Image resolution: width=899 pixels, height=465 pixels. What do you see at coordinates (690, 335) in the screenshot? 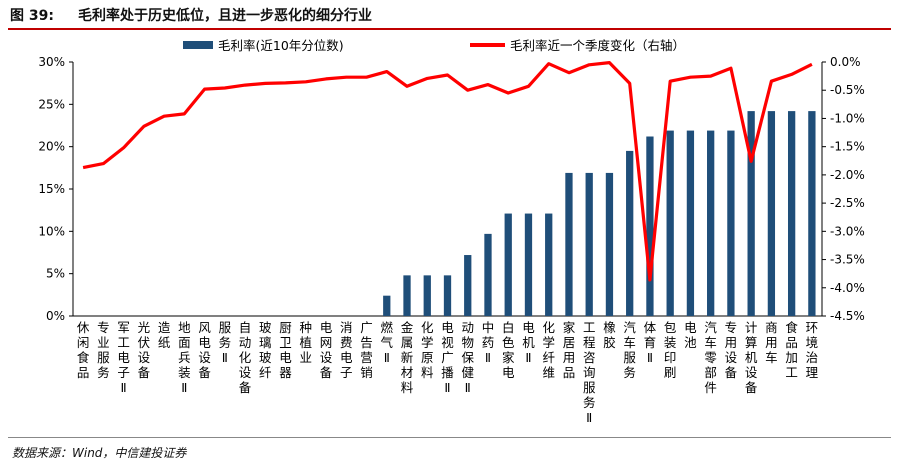
I see `category-label: 电池` at bounding box center [690, 335].